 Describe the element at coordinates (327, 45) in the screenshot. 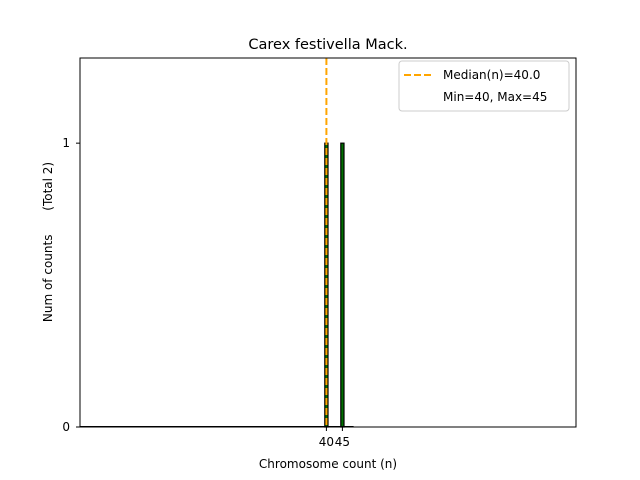

I see `chart-title: Carex festivella Mack.` at that location.